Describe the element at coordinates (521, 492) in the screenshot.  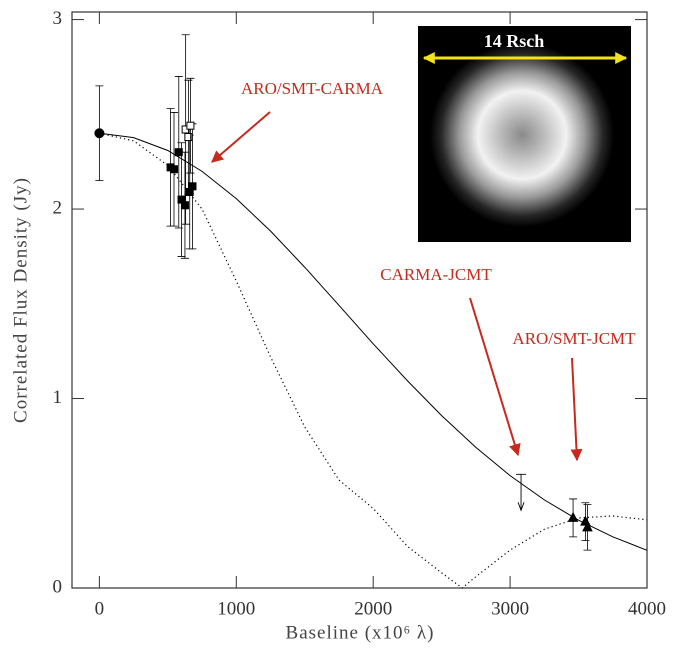
I see `upper-limit` at that location.